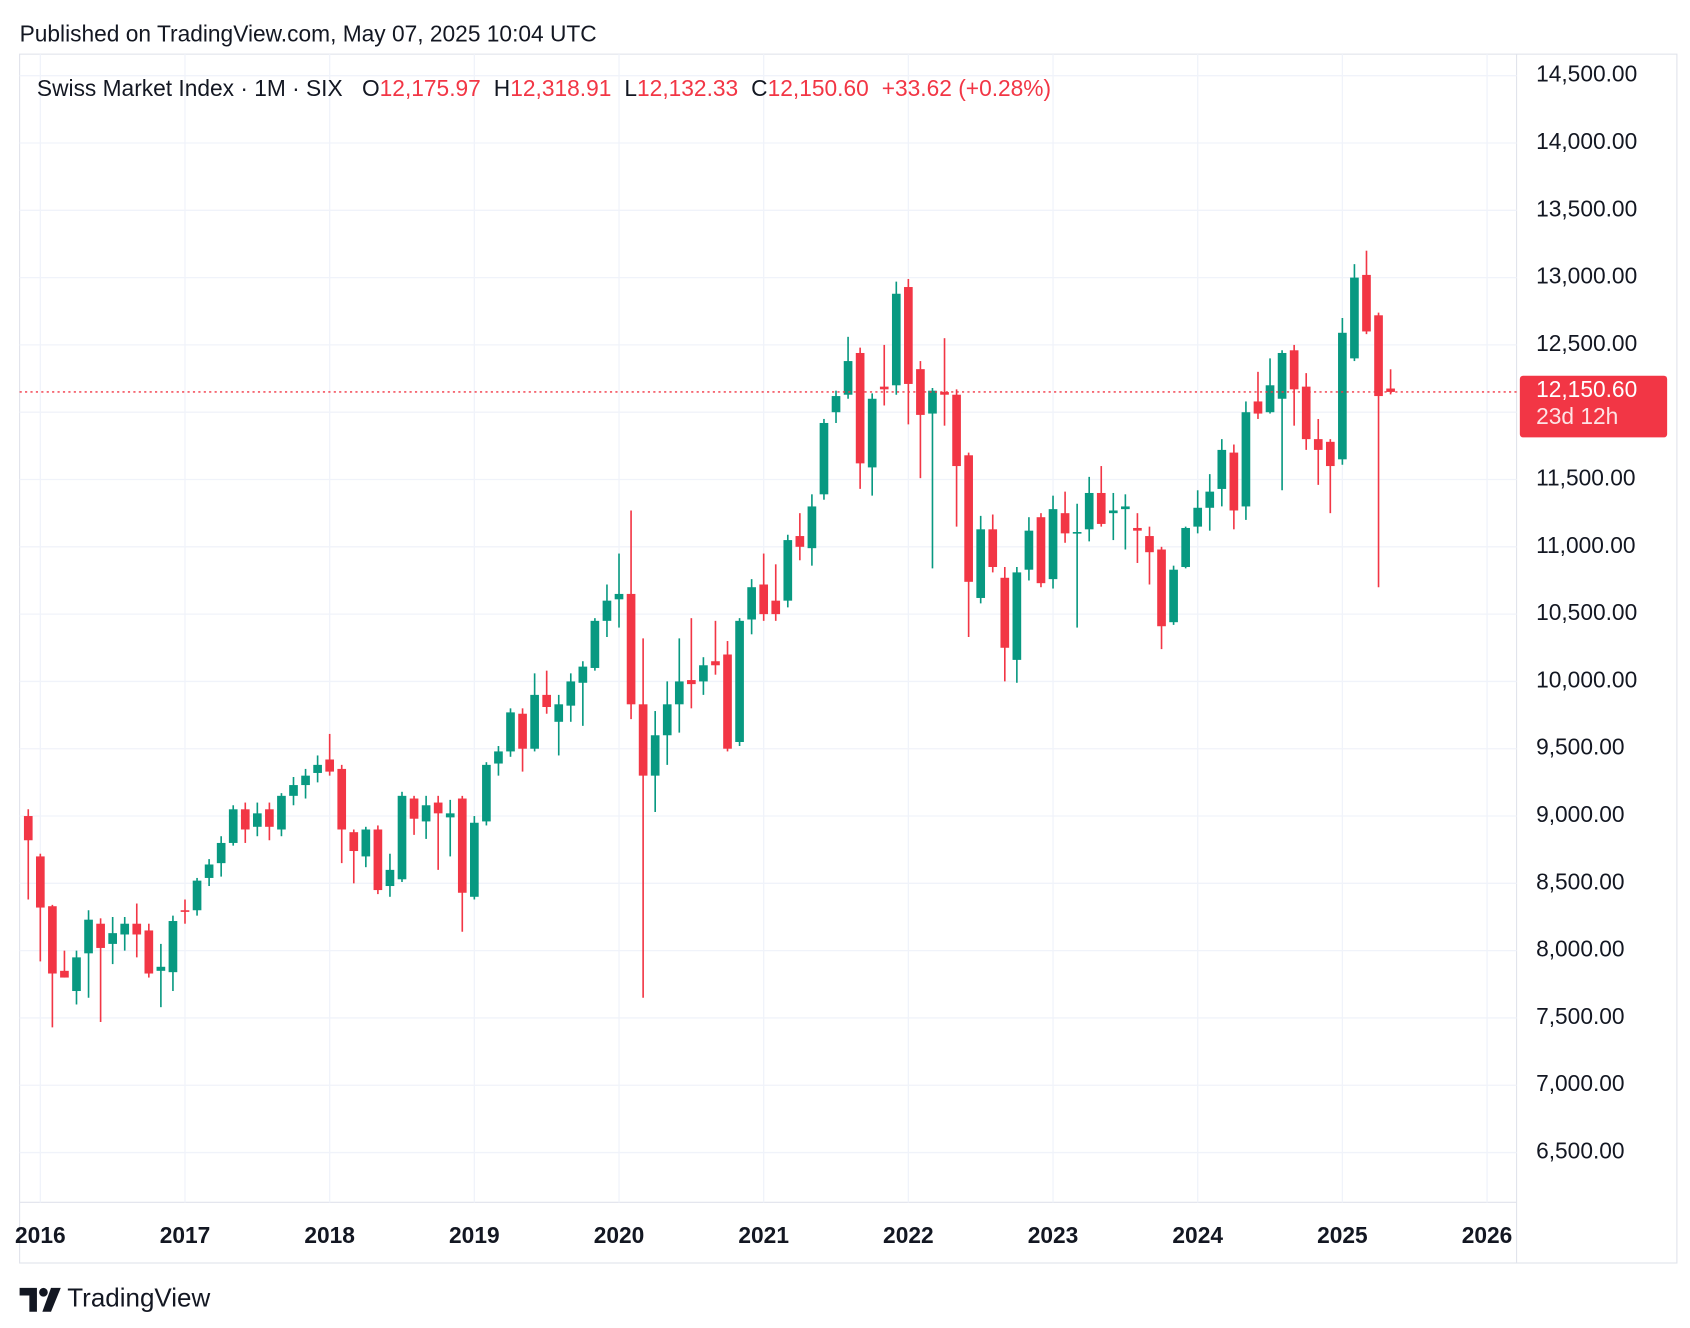 This screenshot has width=1690, height=1328. I want to click on y-tick-label: 7,000.00, so click(1580, 1083).